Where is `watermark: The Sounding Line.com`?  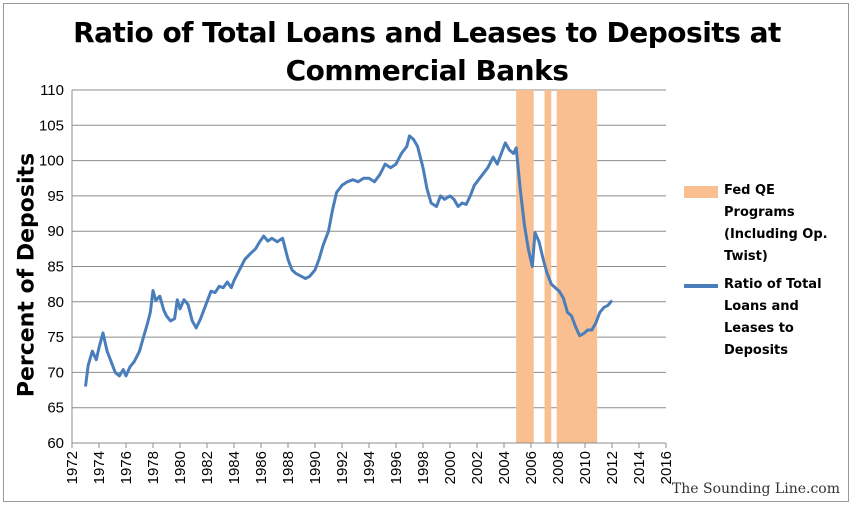 watermark: The Sounding Line.com is located at coordinates (755, 489).